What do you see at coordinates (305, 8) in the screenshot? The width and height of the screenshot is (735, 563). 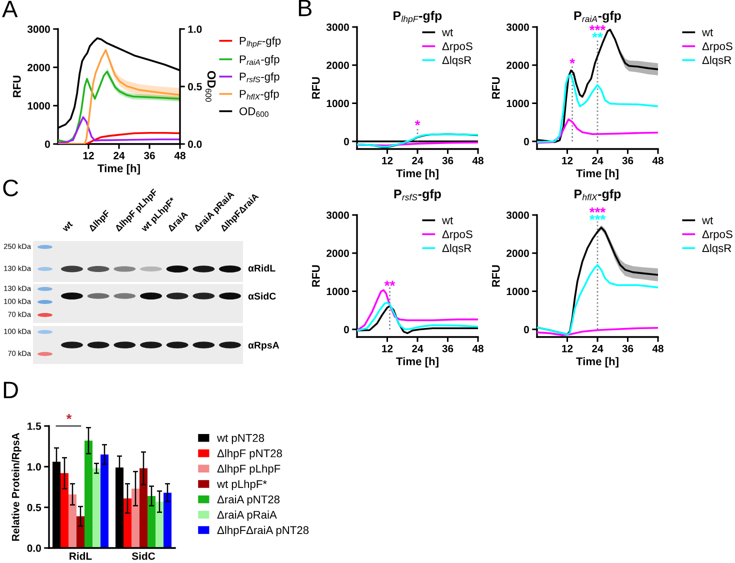 I see `text: B` at bounding box center [305, 8].